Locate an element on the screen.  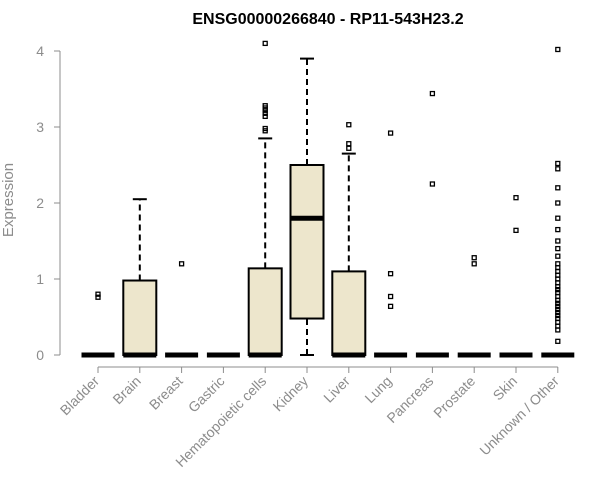
x-tick-label: Liver is located at coordinates (336, 389).